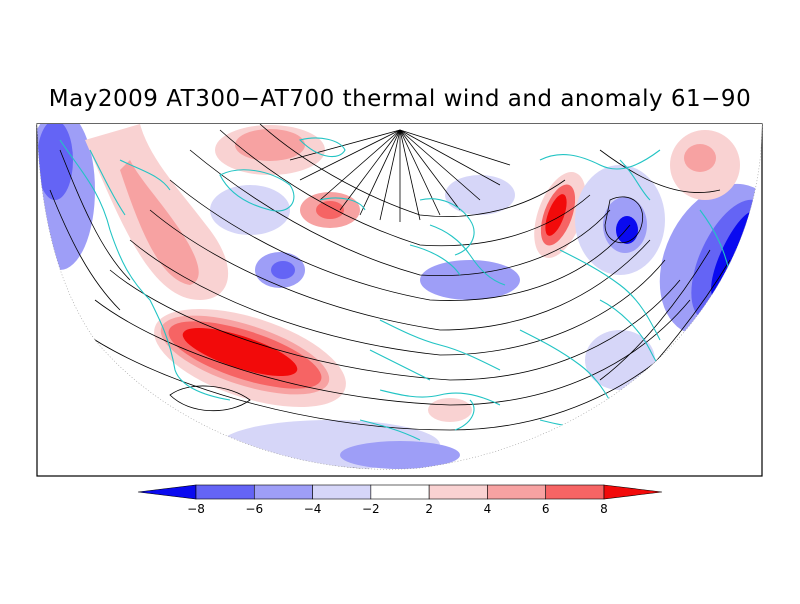  I want to click on colorbar-tick-label: −4, so click(313, 509).